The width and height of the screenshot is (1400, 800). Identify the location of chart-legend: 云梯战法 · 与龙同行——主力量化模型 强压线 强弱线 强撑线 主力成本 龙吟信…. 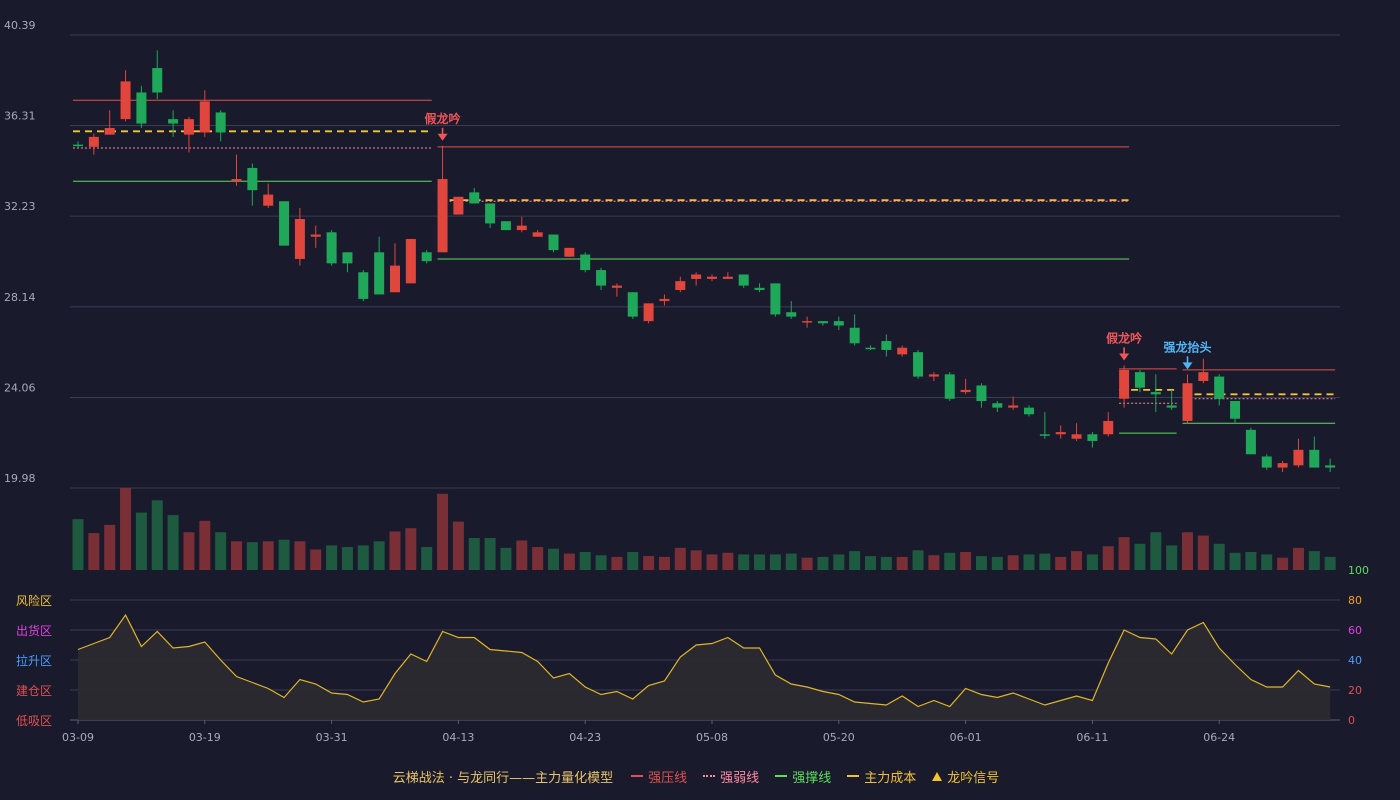
(700, 776).